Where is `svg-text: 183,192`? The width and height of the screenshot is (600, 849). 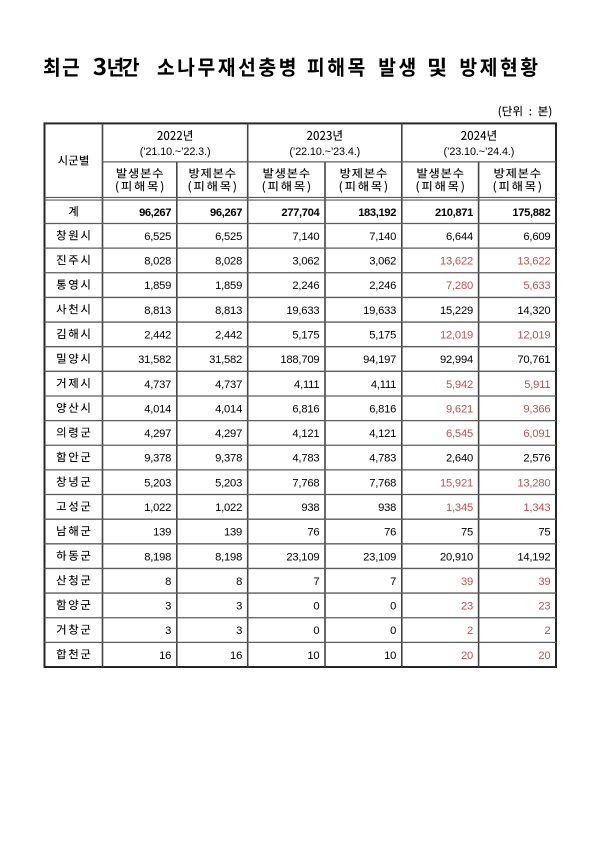
svg-text: 183,192 is located at coordinates (377, 213).